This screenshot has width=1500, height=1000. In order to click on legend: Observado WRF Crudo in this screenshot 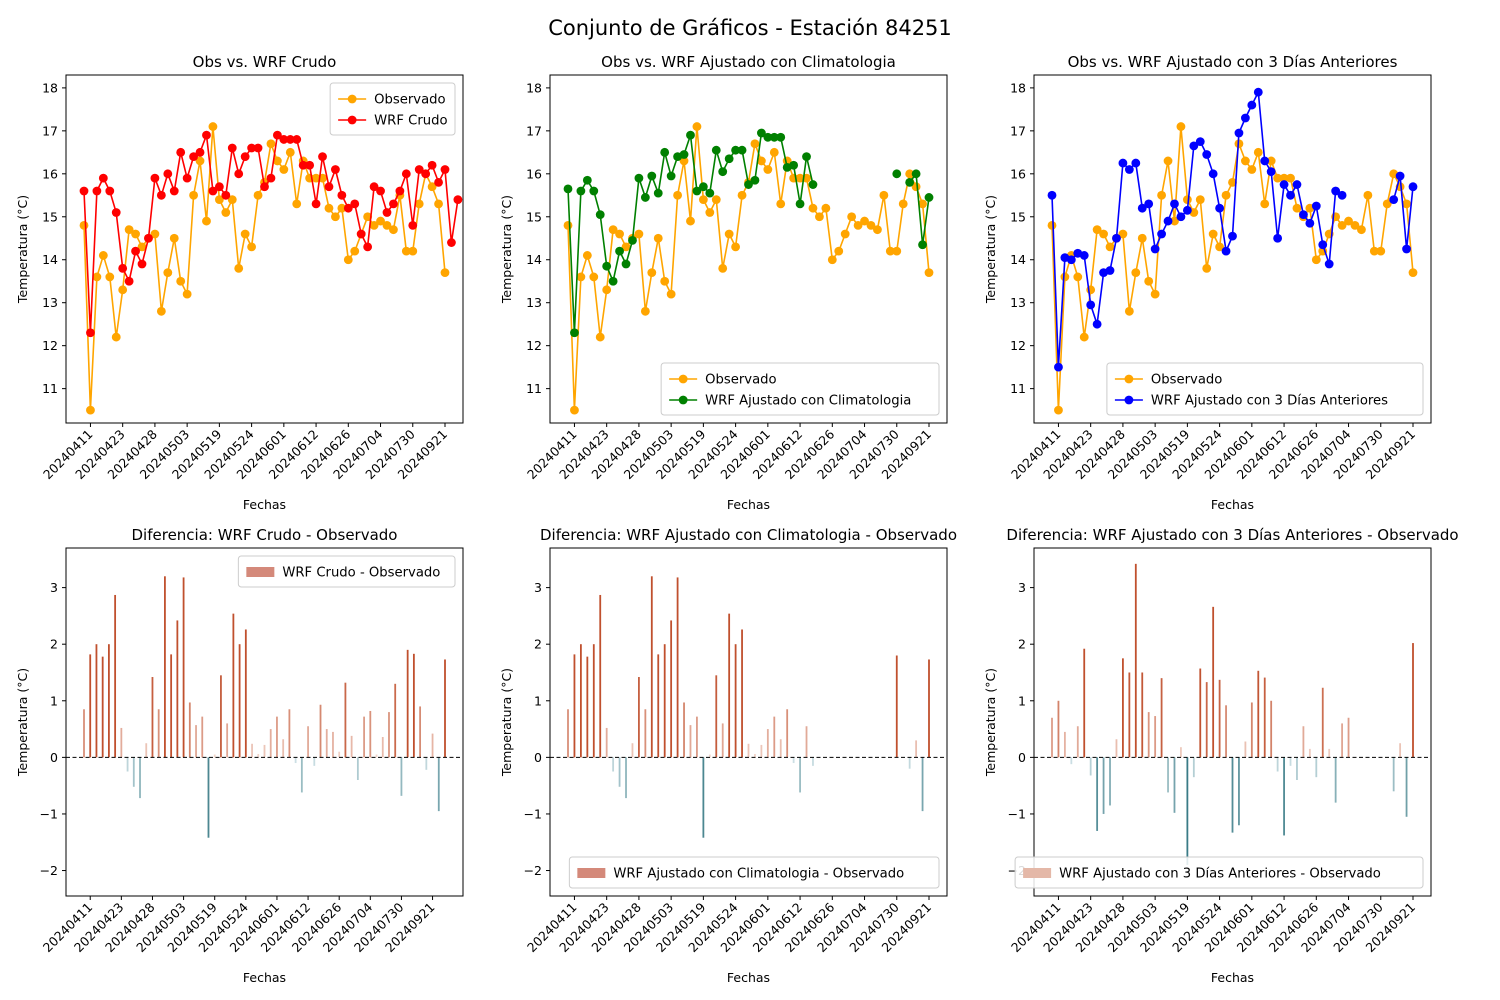, I will do `click(392, 109)`.